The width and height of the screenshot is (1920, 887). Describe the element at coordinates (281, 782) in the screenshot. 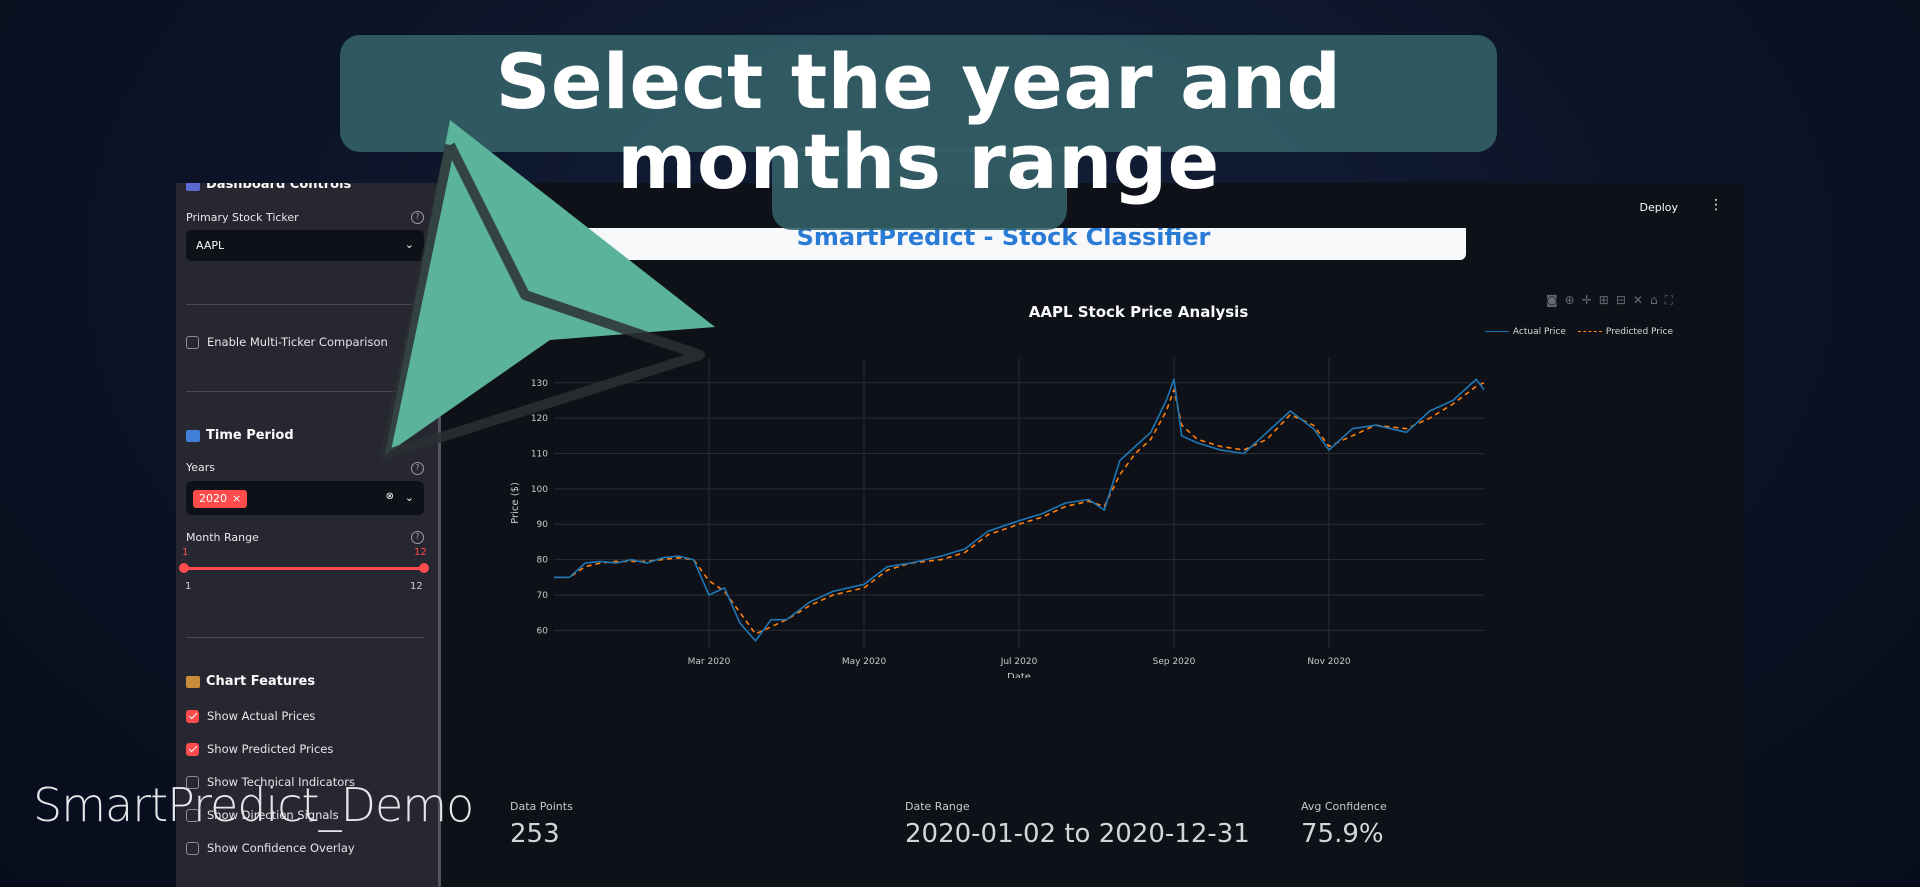

I see `feature-label: Show Technical Indicators` at that location.